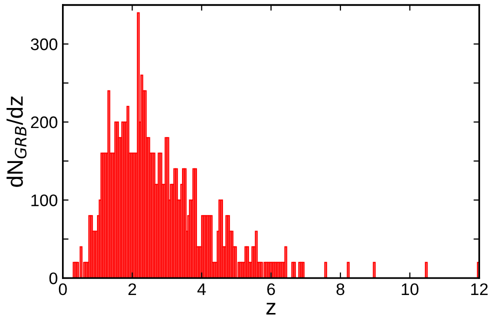 Image resolution: width=491 pixels, height=333 pixels. What do you see at coordinates (410, 289) in the screenshot?
I see `x-tick-label: 10` at bounding box center [410, 289].